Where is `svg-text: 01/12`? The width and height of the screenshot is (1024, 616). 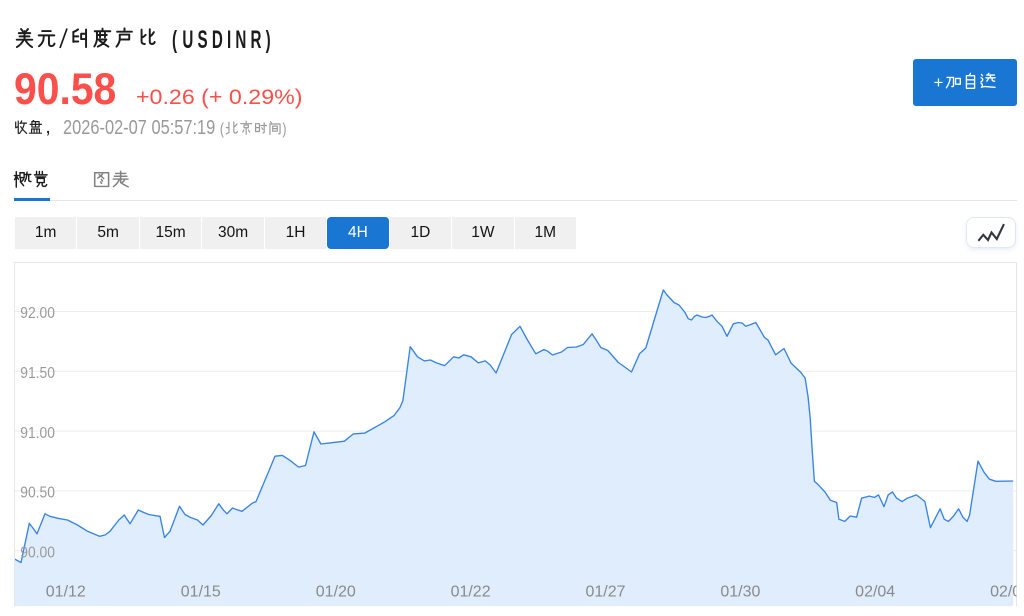
svg-text: 01/12 is located at coordinates (66, 592).